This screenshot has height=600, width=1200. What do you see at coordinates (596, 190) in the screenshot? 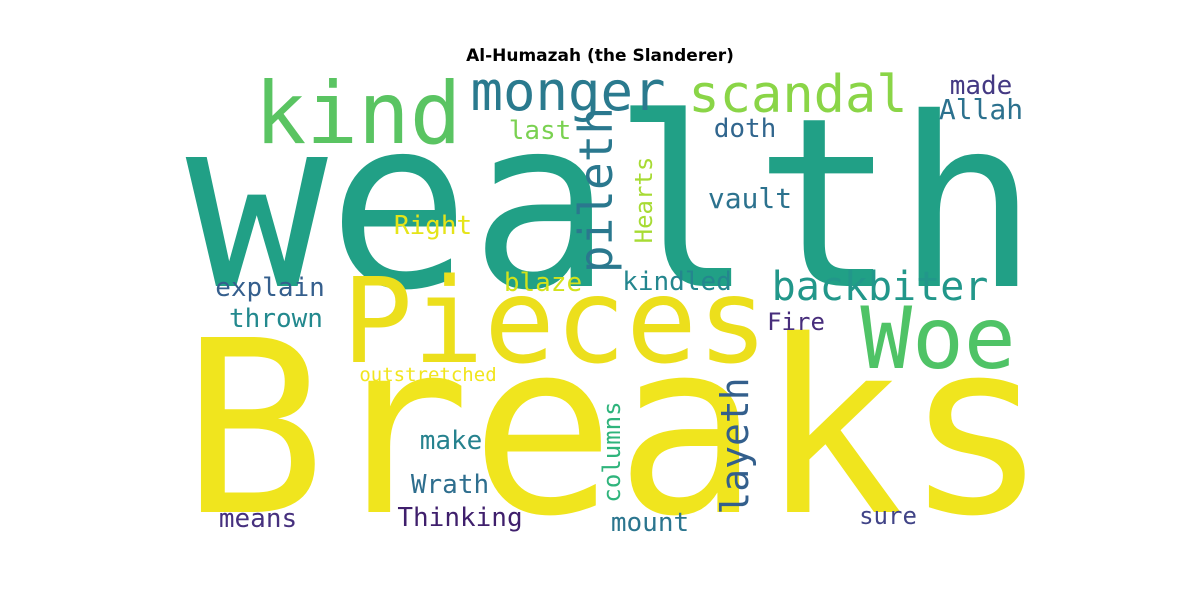
I see `word-pileth: pileth` at bounding box center [596, 190].